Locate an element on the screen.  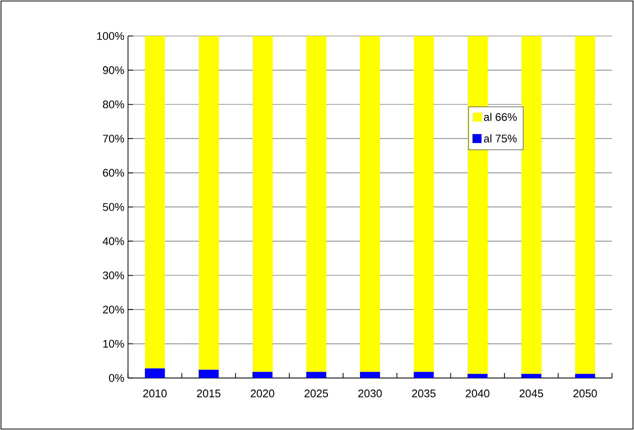
x-tick-label: 2020 is located at coordinates (262, 394).